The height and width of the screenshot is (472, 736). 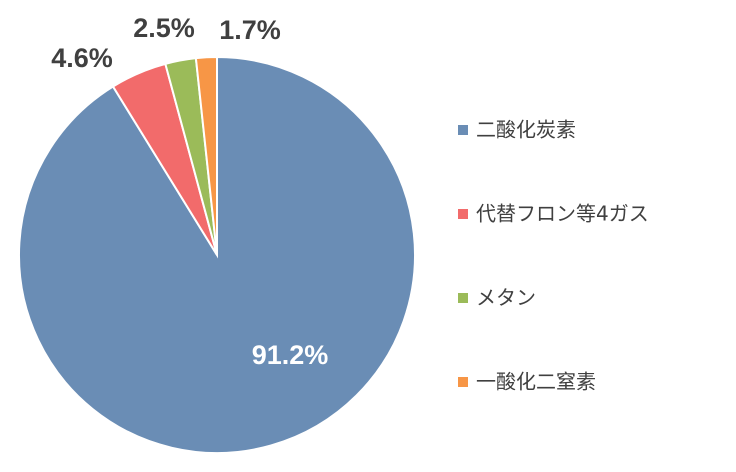 What do you see at coordinates (206, 155) in the screenshot?
I see `pie-slice` at bounding box center [206, 155].